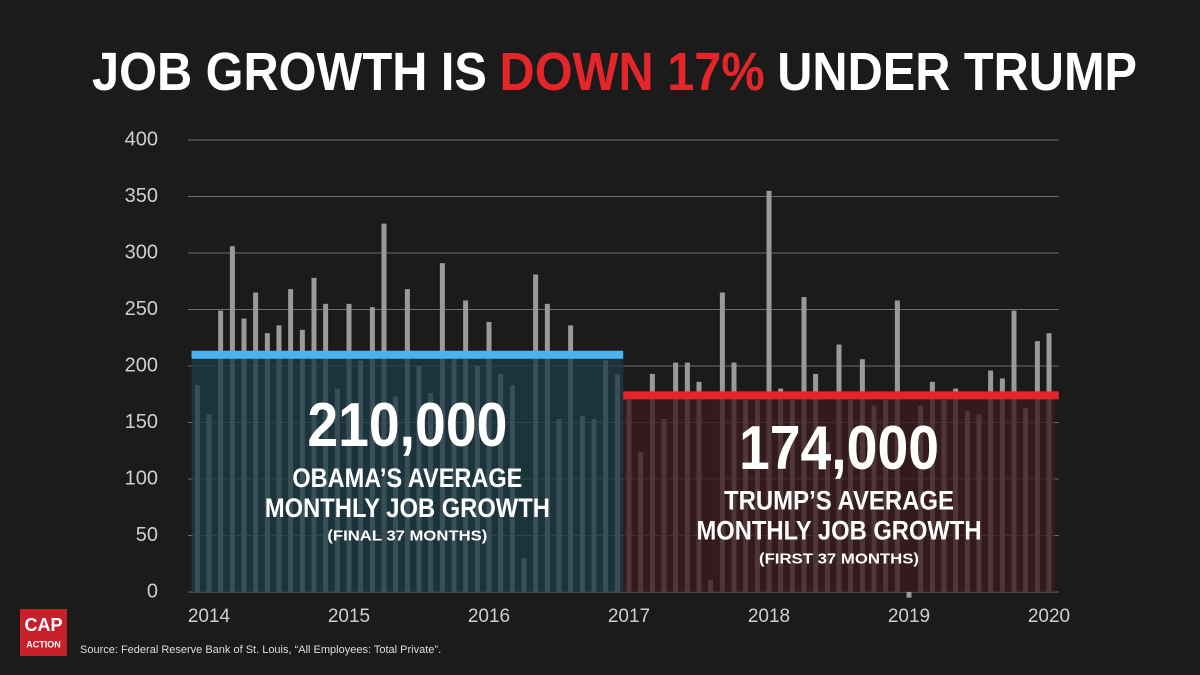  What do you see at coordinates (407, 478) in the screenshot?
I see `caption: OBAMA’S AVERAGE` at bounding box center [407, 478].